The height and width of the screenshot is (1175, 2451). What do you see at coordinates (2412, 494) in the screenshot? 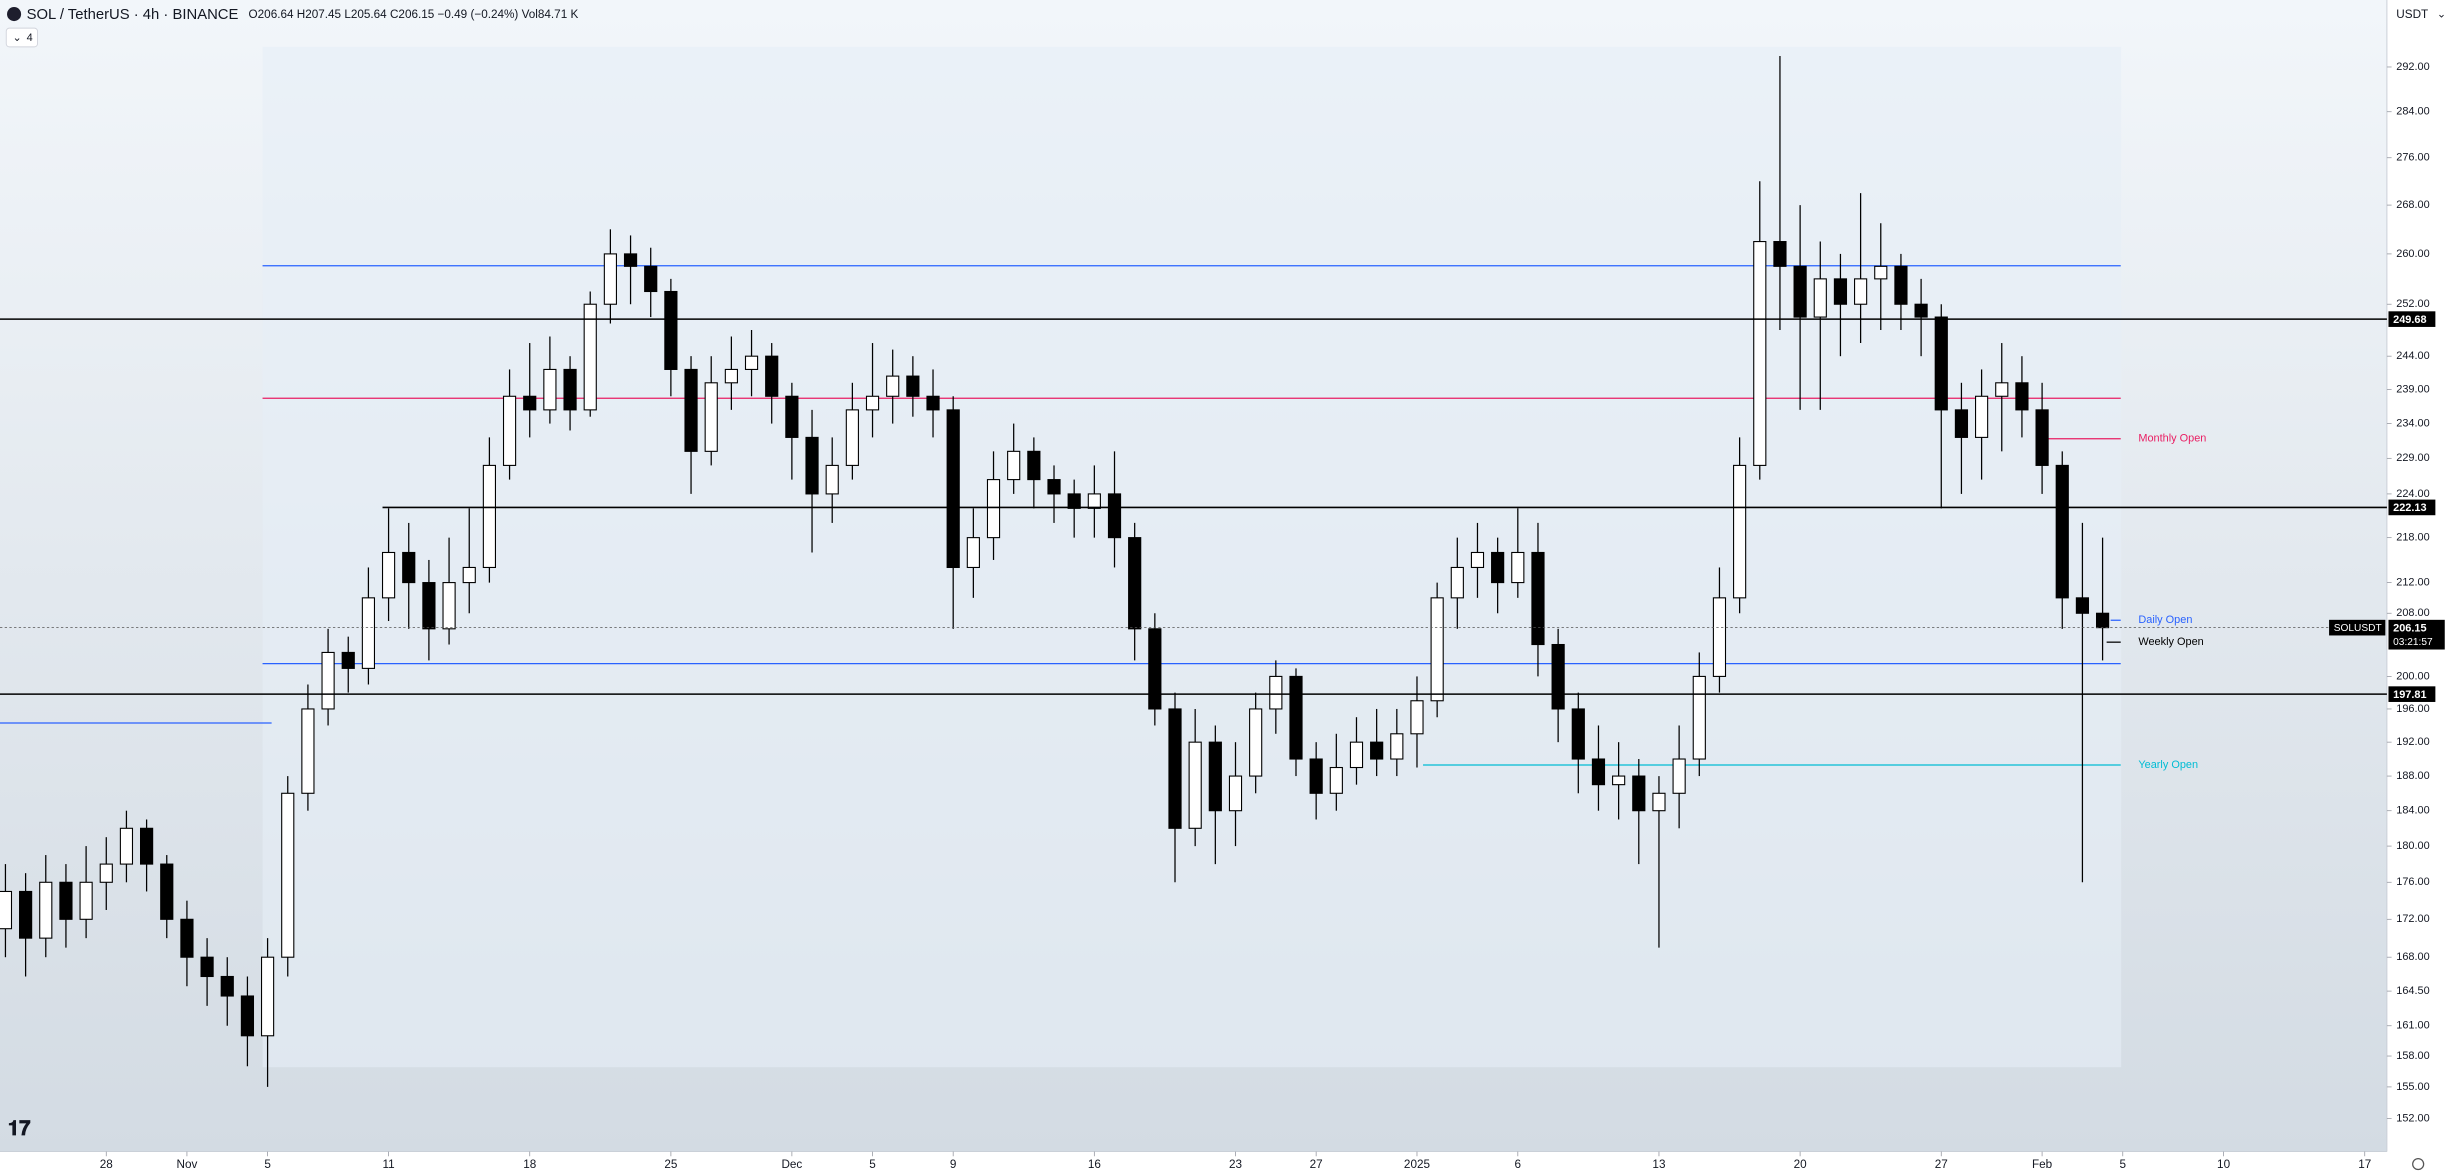
I see `y-tick-label: 224.00` at bounding box center [2412, 494].